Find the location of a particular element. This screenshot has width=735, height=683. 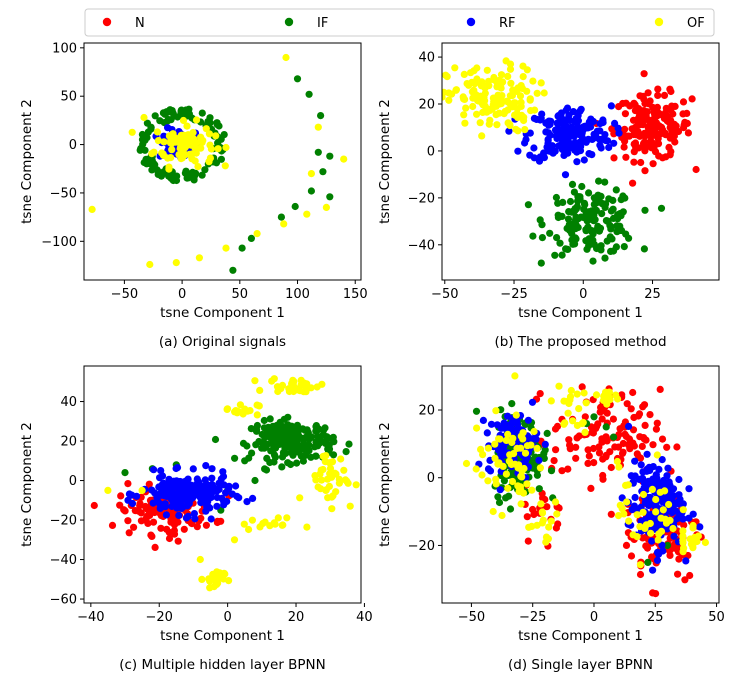

y-axis-label: tsne Component 2 is located at coordinates (385, 484).